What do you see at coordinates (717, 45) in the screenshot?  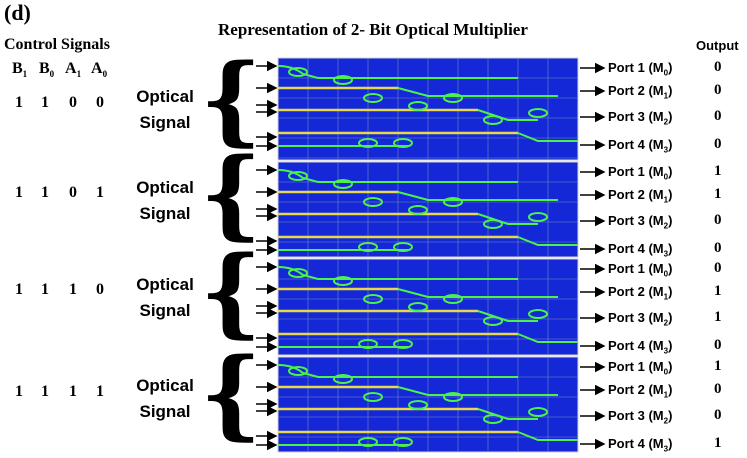 I see `output-header: Output` at bounding box center [717, 45].